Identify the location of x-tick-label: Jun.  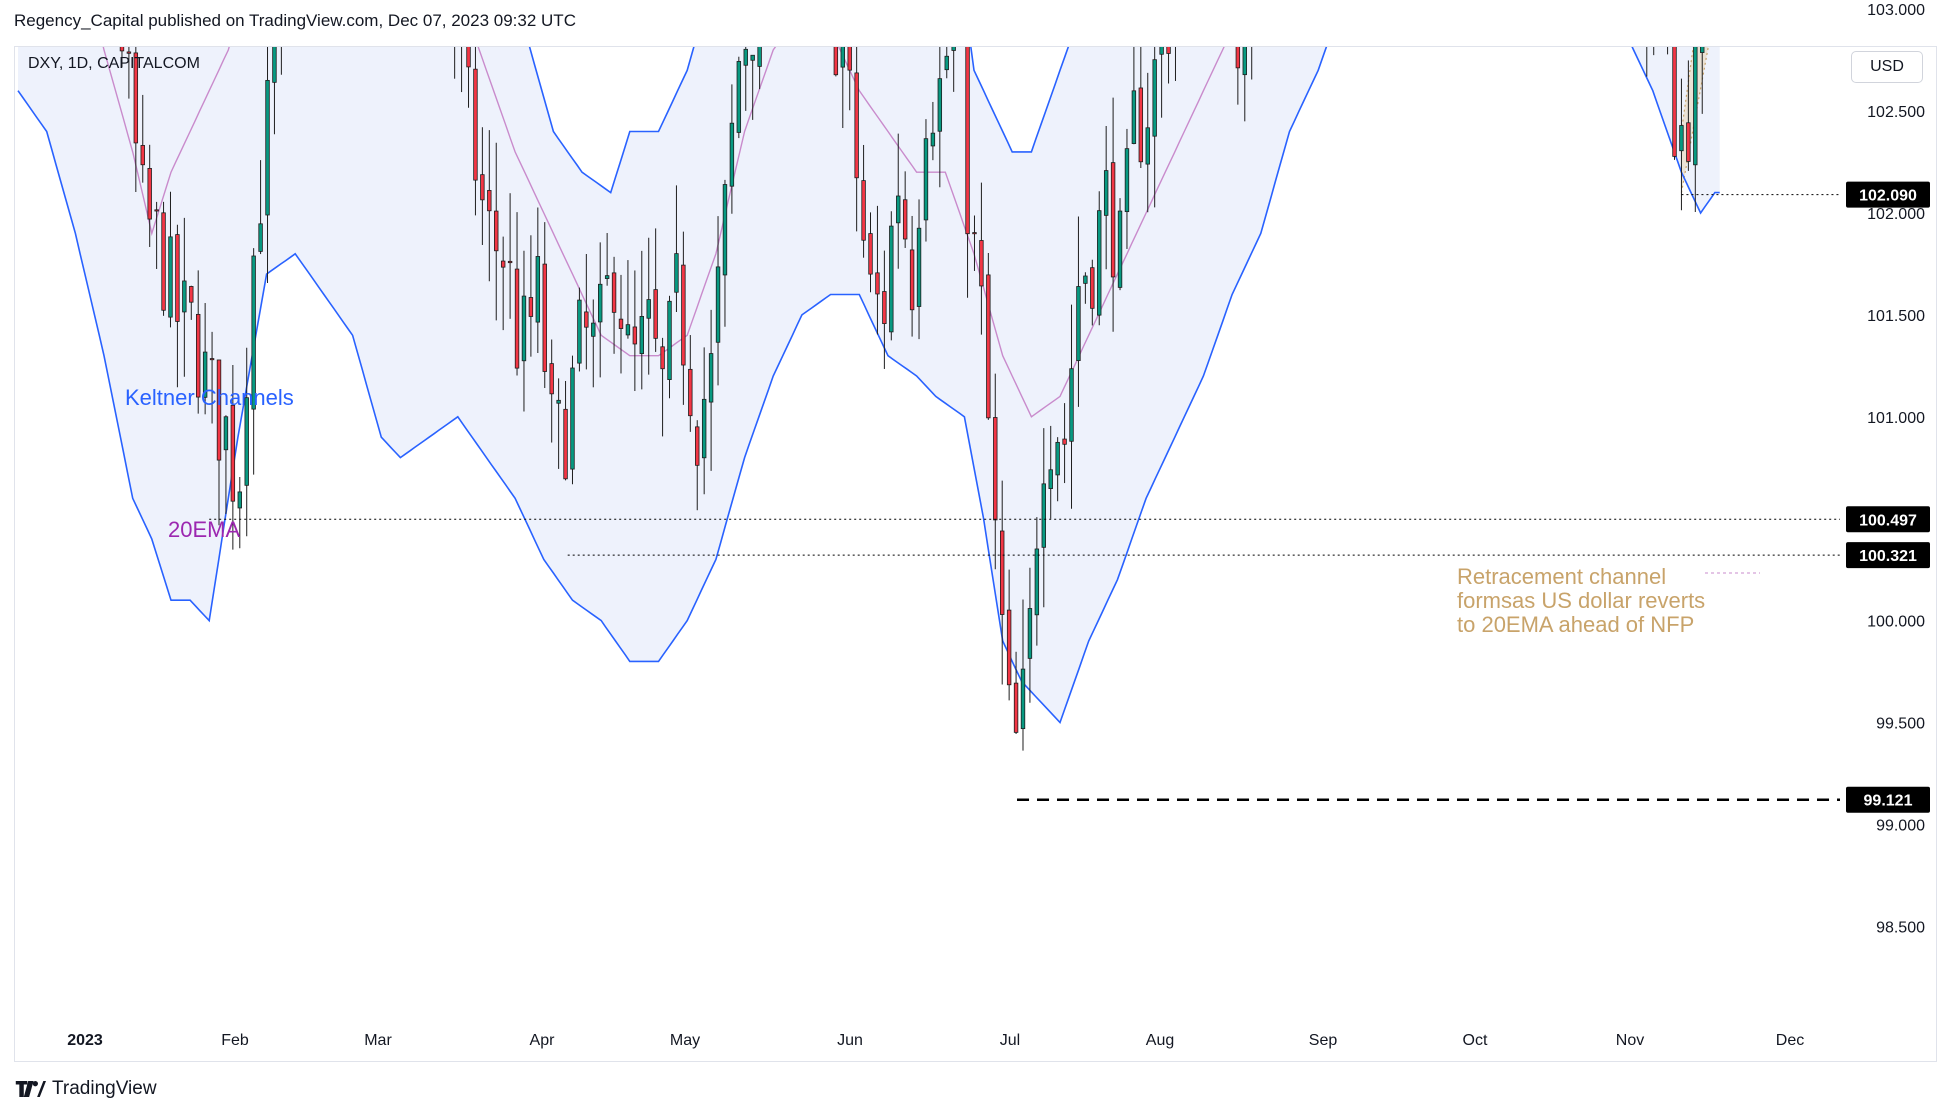
(850, 1040).